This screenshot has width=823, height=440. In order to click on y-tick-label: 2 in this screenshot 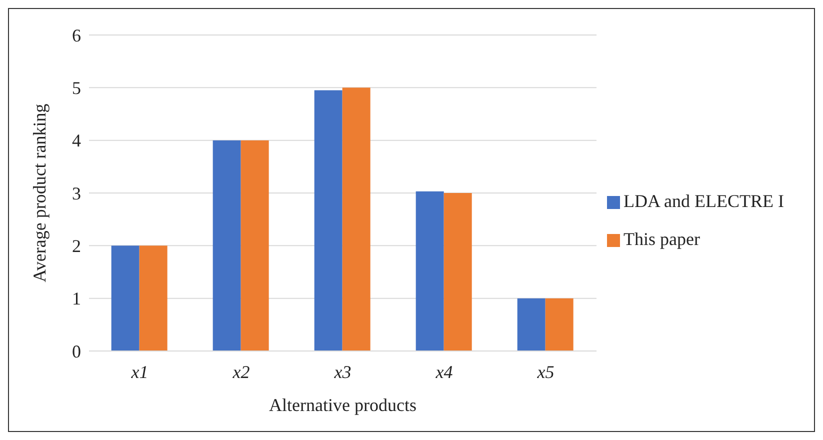, I will do `click(76, 246)`.